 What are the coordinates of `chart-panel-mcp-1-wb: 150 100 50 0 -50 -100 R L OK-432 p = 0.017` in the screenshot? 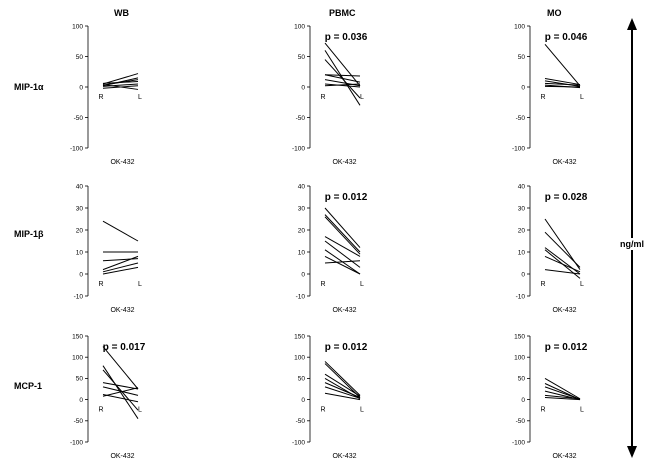 It's located at (108, 396).